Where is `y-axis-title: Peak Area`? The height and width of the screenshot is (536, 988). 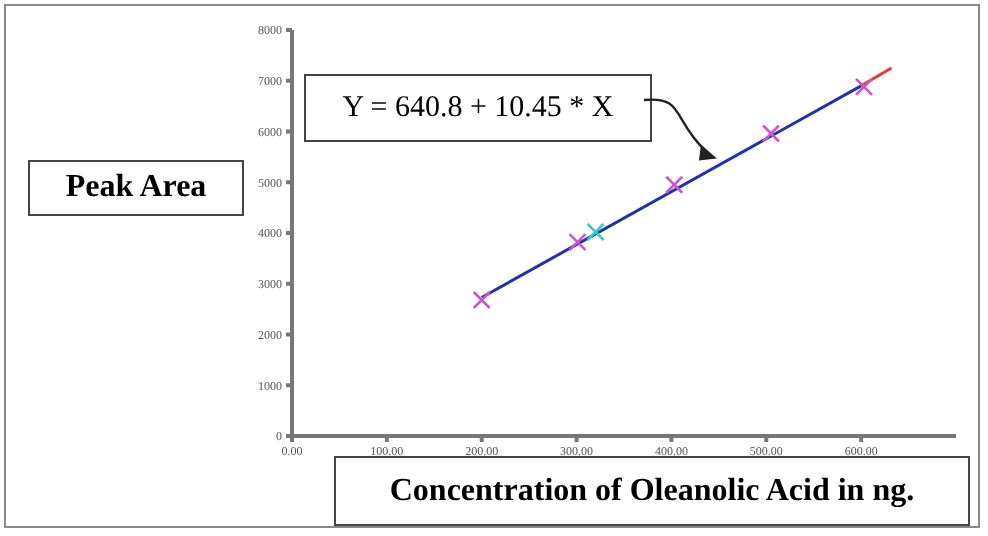 y-axis-title: Peak Area is located at coordinates (136, 188).